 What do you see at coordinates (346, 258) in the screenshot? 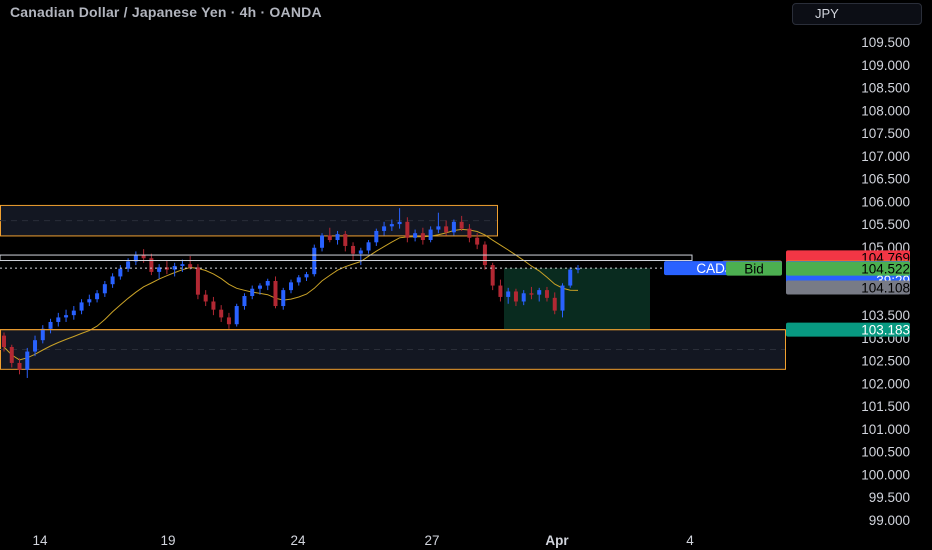
I see `range-rectangle` at bounding box center [346, 258].